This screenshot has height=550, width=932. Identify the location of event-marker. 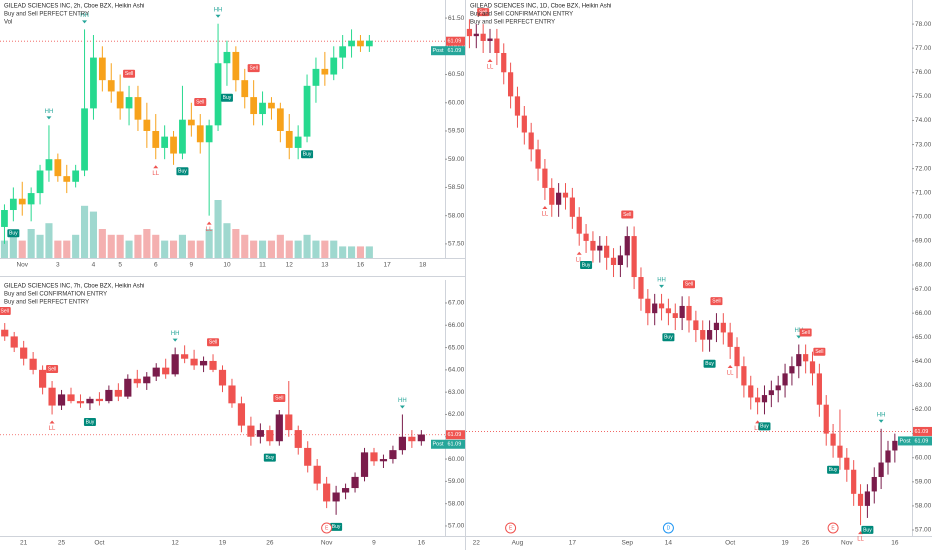
(833, 528).